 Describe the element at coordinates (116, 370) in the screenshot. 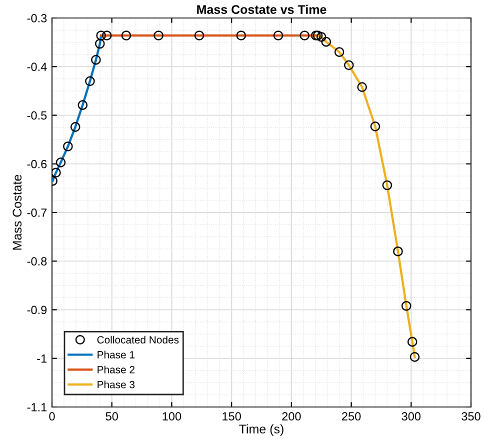

I see `legend-label: Phase 2` at that location.